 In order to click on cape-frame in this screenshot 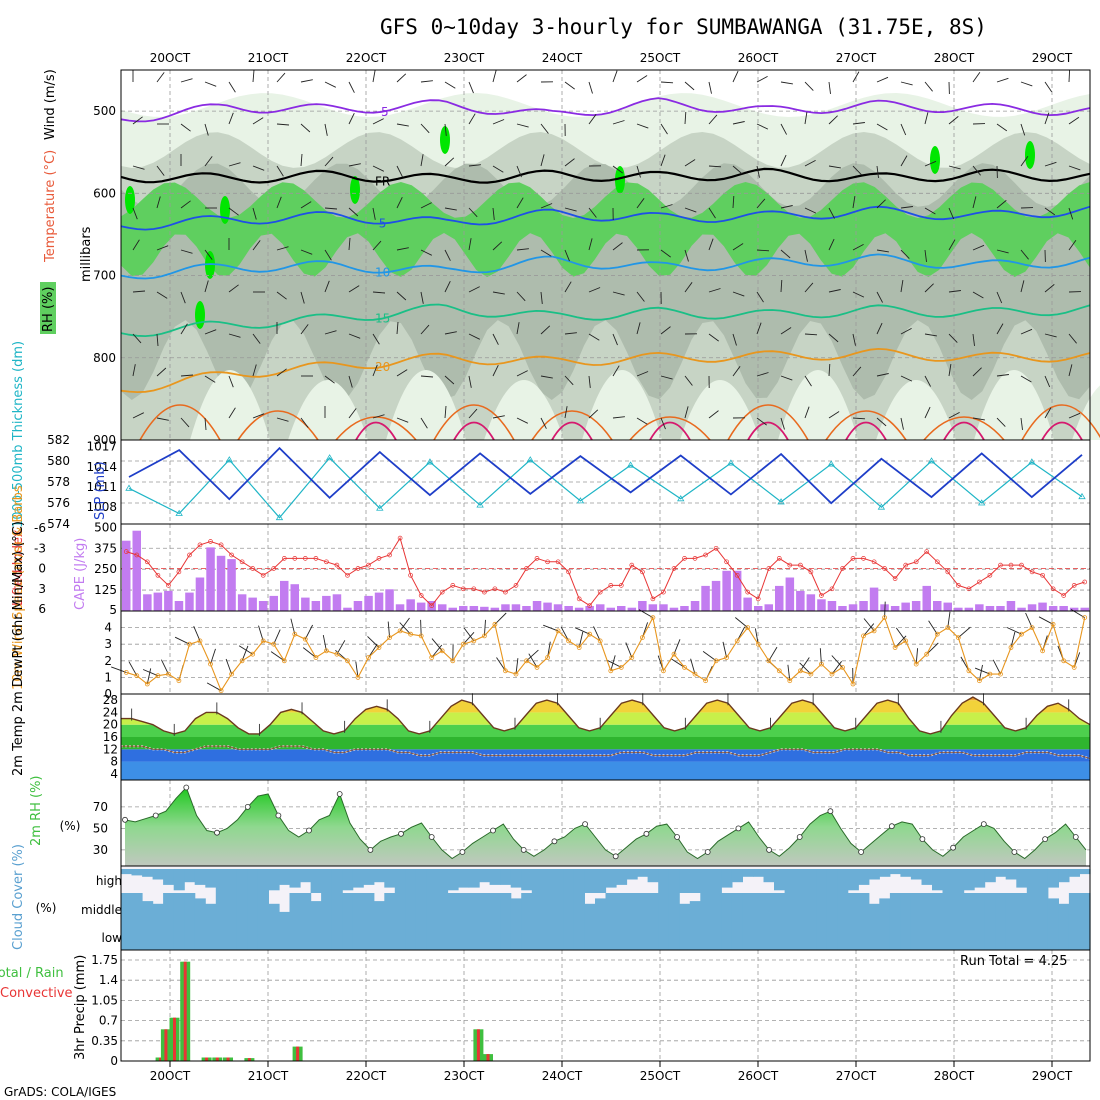, I will do `click(605, 567)`.